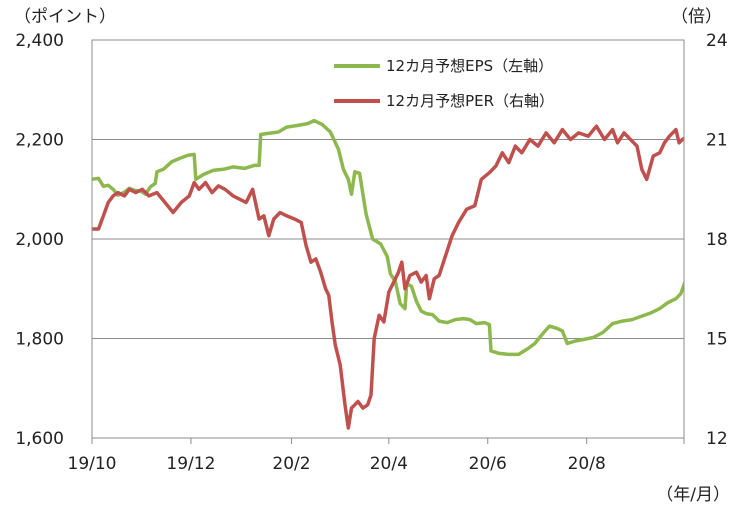 The height and width of the screenshot is (515, 736). I want to click on left-axis-unit-label: （ポイント）, so click(65, 17).